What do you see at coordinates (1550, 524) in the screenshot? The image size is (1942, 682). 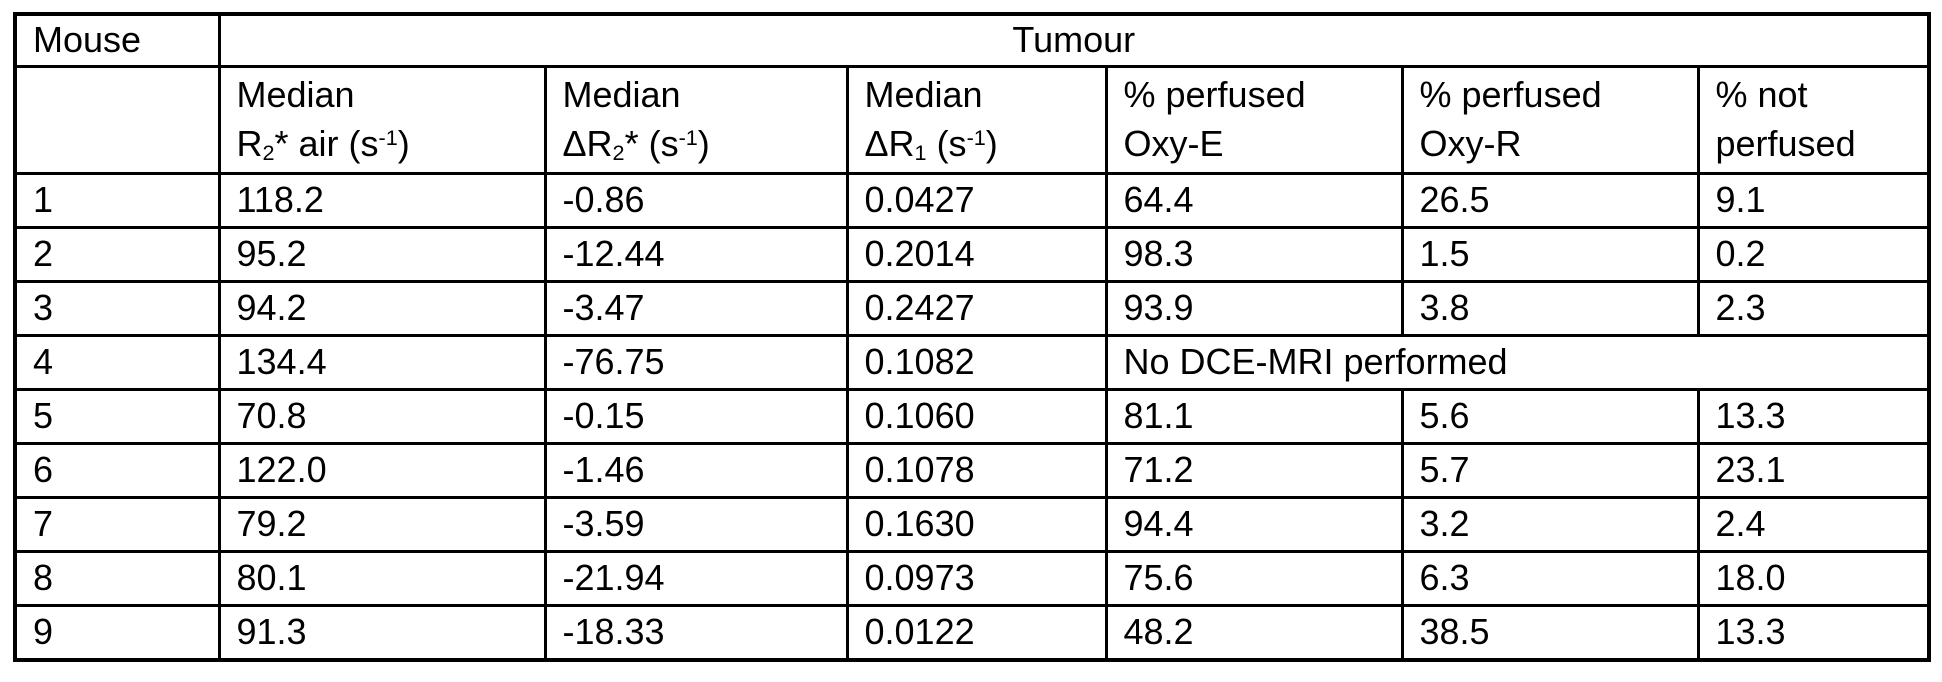 I see `data-cell-pct-perfused-oxy-r: 3.2` at bounding box center [1550, 524].